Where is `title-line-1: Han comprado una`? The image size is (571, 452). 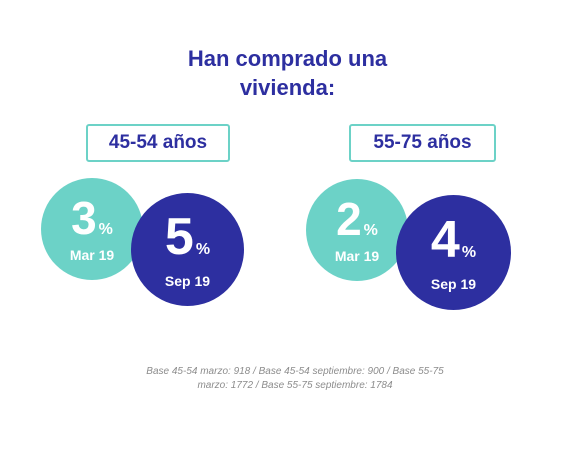
title-line-1: Han comprado una is located at coordinates (287, 58).